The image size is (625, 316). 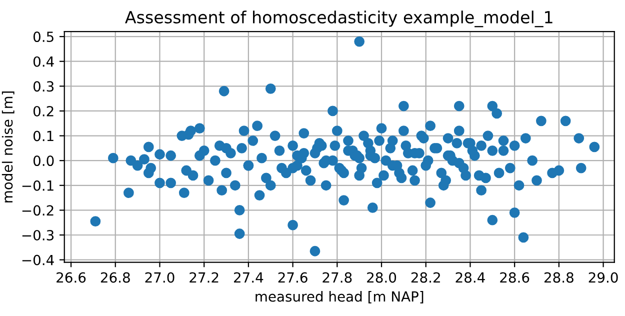 What do you see at coordinates (204, 277) in the screenshot?
I see `x-tick-label: 27.2` at bounding box center [204, 277].